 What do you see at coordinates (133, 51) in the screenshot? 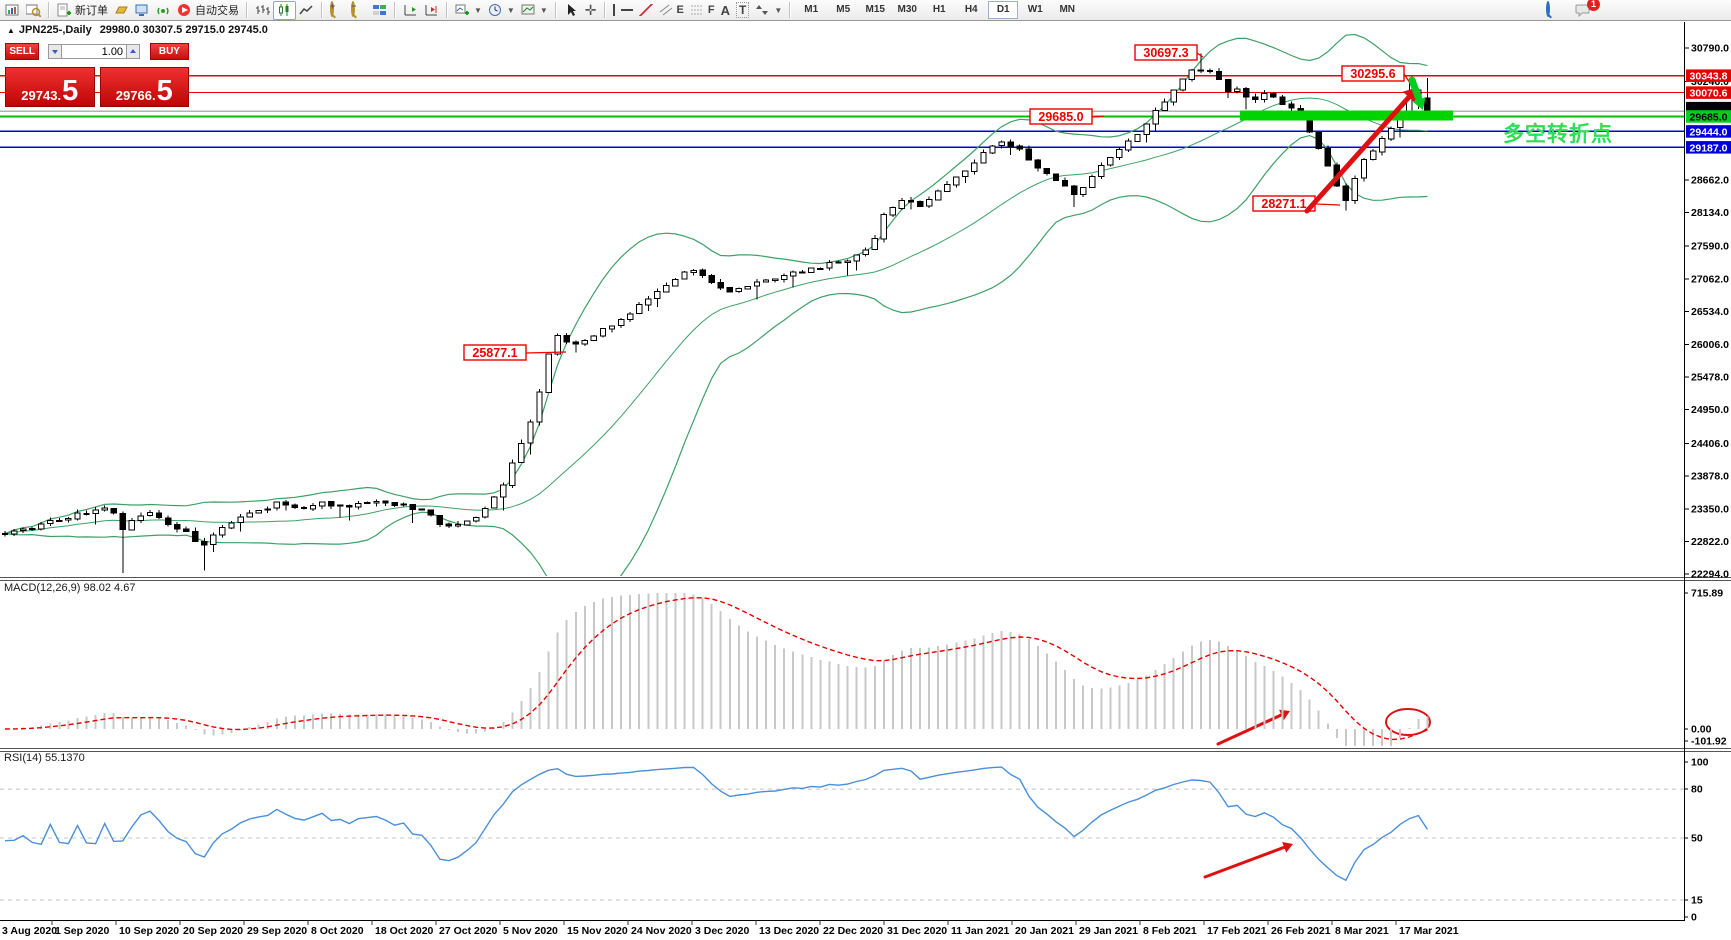
I see `volume-increase-button` at bounding box center [133, 51].